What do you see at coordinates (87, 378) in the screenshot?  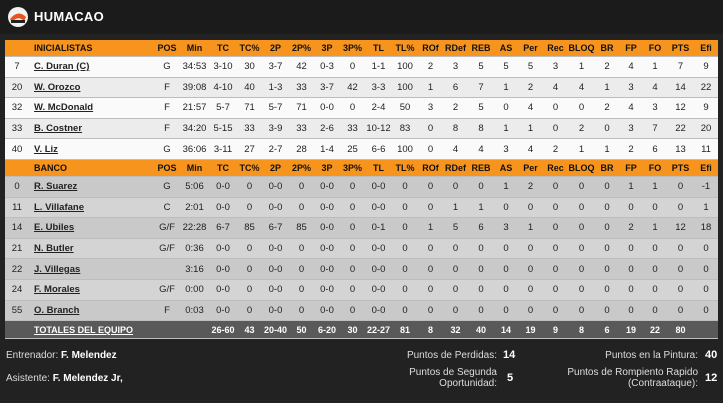 I see `assistant-name: F. Melendez Jr,` at bounding box center [87, 378].